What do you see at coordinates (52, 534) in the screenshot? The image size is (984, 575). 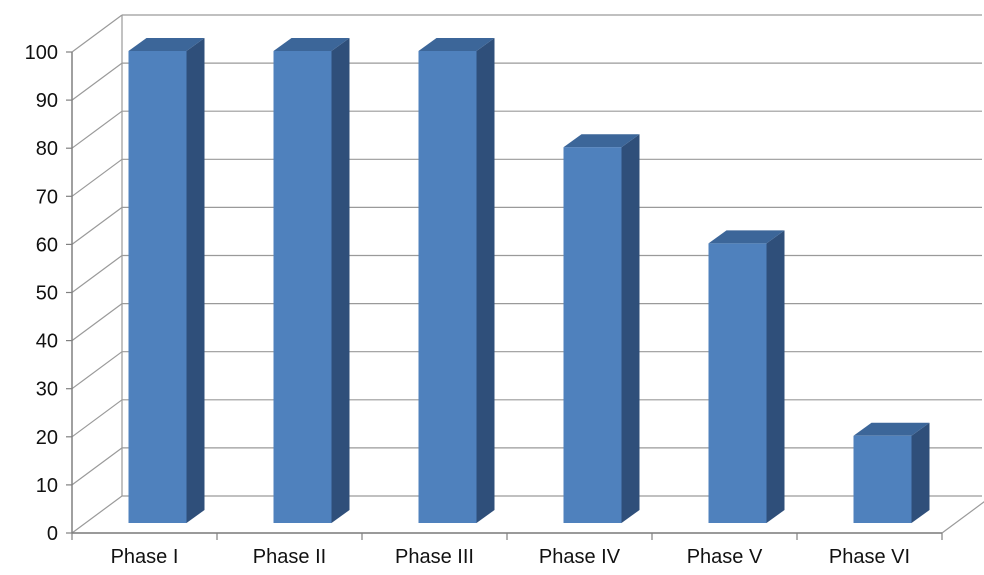 I see `y-tick-label: 0` at bounding box center [52, 534].